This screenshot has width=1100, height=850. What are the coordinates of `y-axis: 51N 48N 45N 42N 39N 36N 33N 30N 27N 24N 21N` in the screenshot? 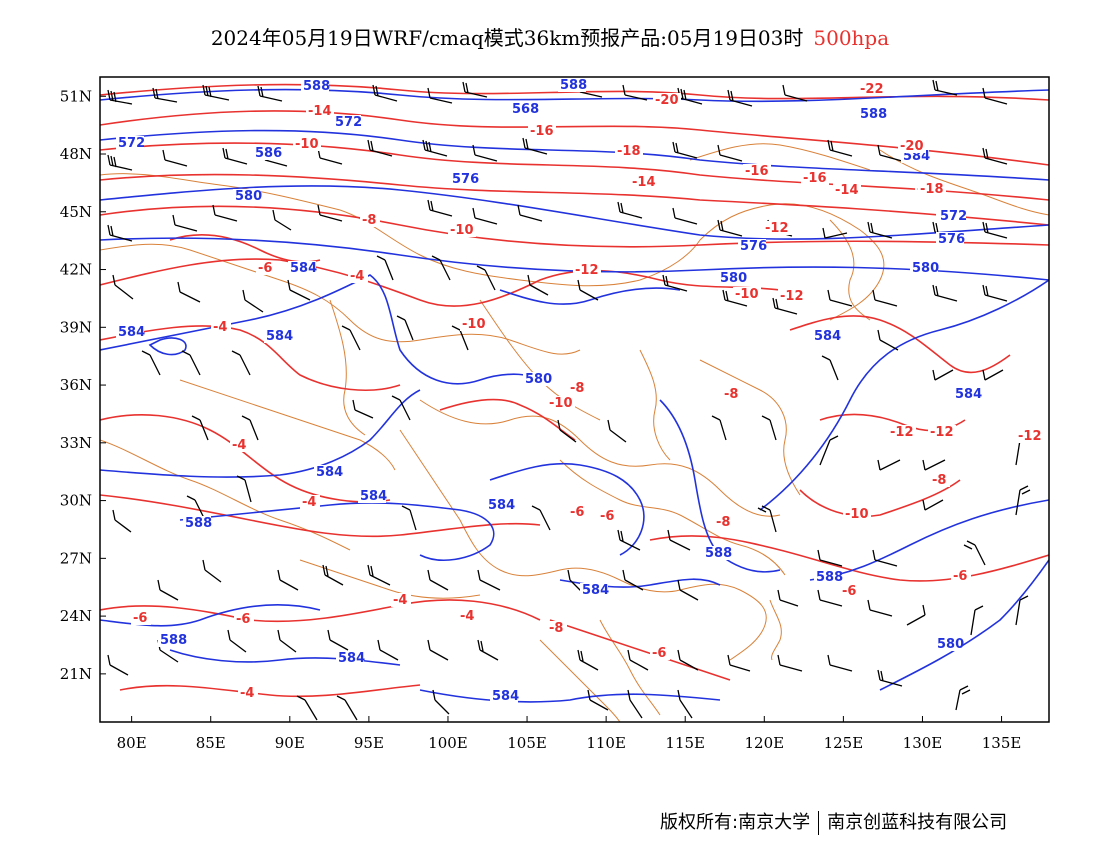 It's located at (83, 385).